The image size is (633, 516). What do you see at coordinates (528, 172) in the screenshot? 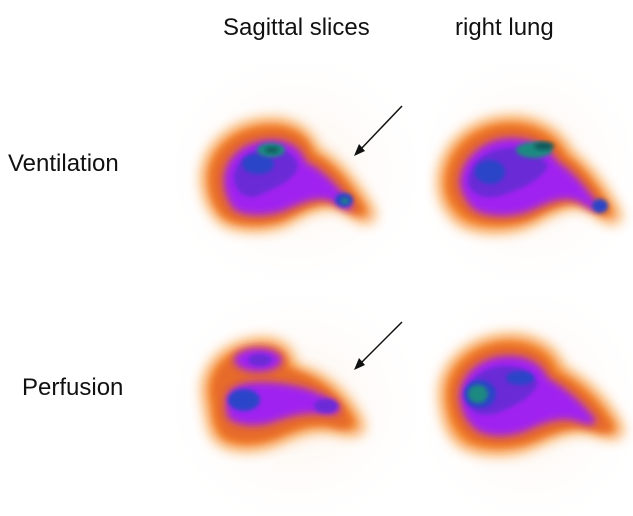
I see `scan-ventilation-right` at bounding box center [528, 172].